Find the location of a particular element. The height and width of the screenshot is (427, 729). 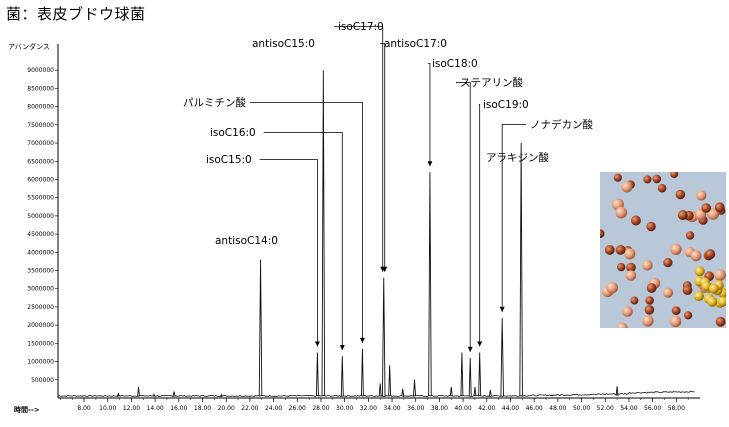

y-tick-label: 2000000 is located at coordinates (40, 325).